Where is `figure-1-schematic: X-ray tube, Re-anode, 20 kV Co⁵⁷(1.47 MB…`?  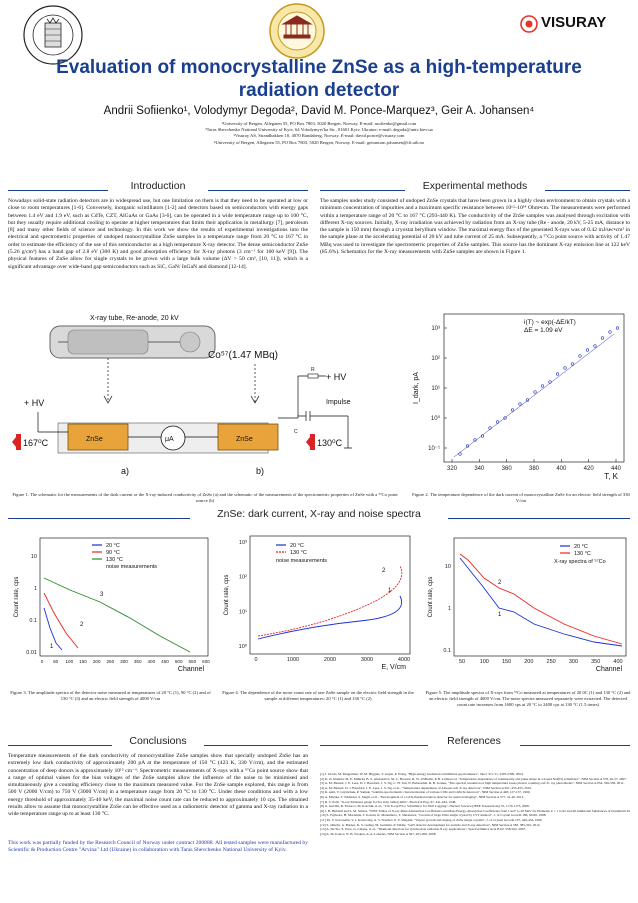
figure-1-schematic: X-ray tube, Re-anode, 20 kV Co⁵⁷(1.47 MB… is located at coordinates (205, 398).